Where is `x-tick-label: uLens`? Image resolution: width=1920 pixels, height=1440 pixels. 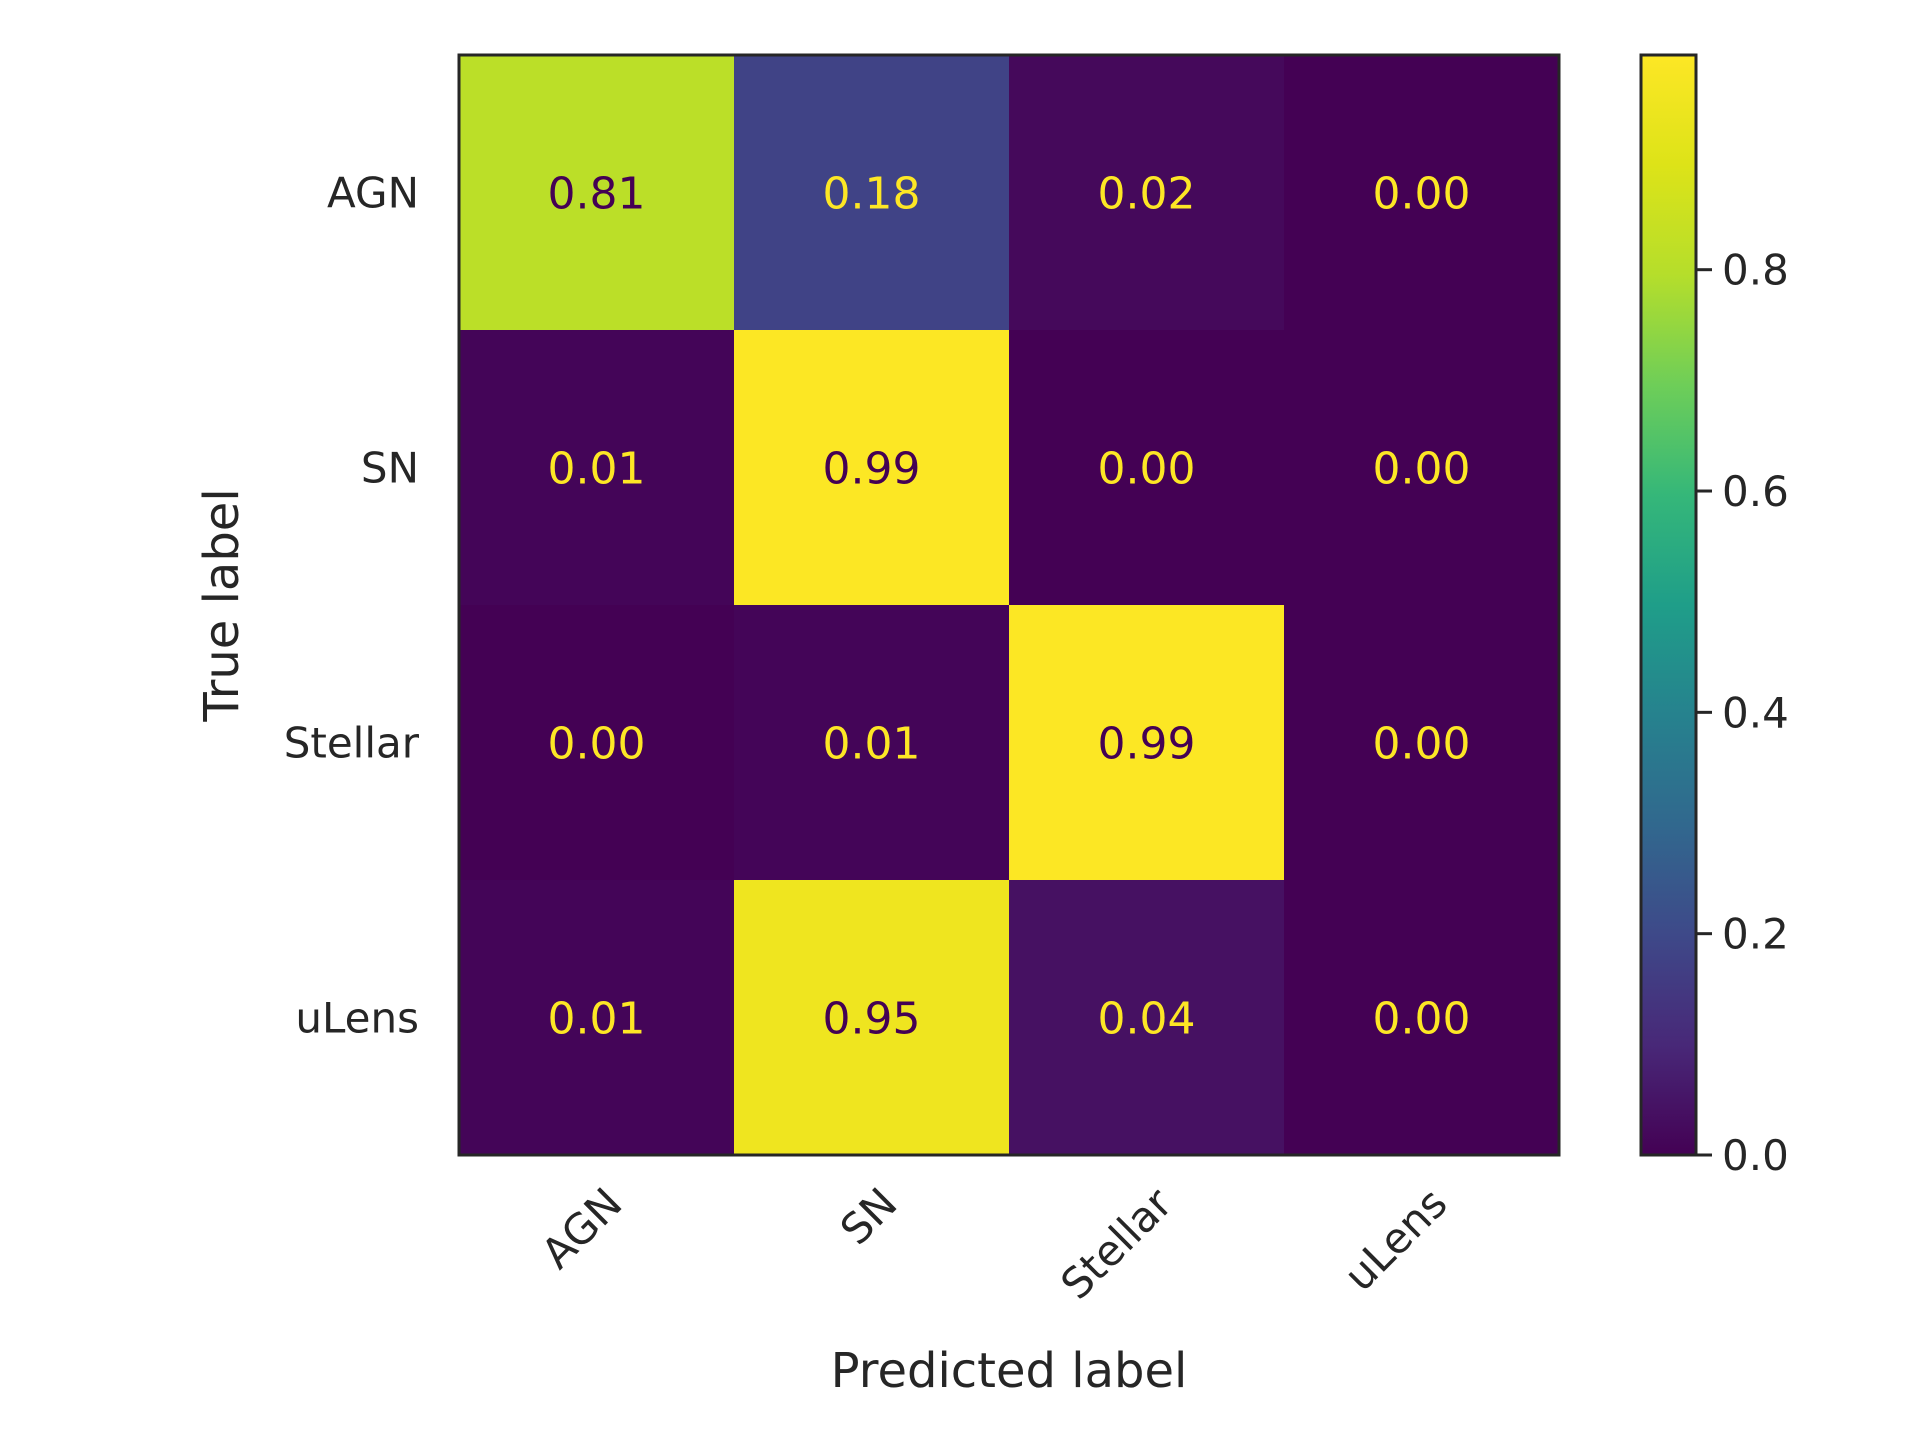 x-tick-label: uLens is located at coordinates (1396, 1239).